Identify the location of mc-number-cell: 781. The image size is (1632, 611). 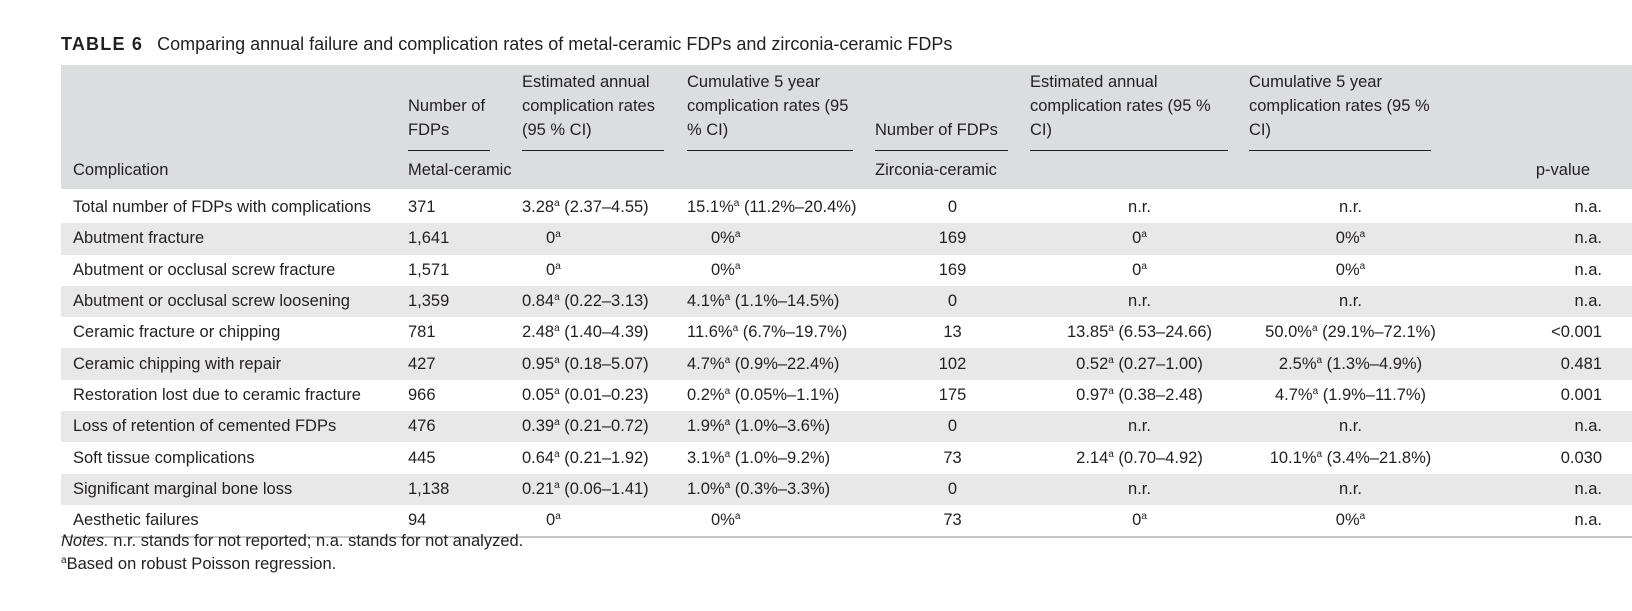
(422, 332).